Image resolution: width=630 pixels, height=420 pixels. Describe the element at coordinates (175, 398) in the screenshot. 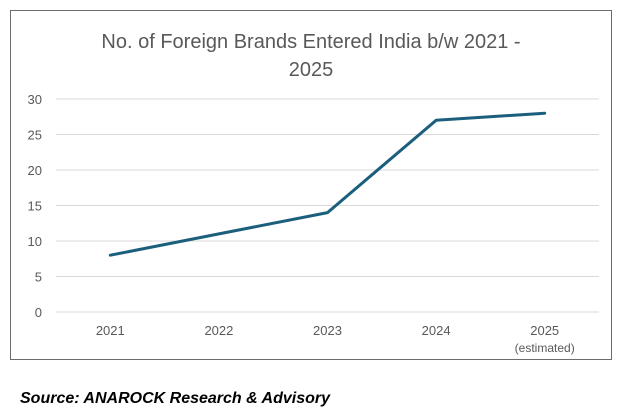

I see `source-note: Source: ANAROCK Research & Advisory` at that location.